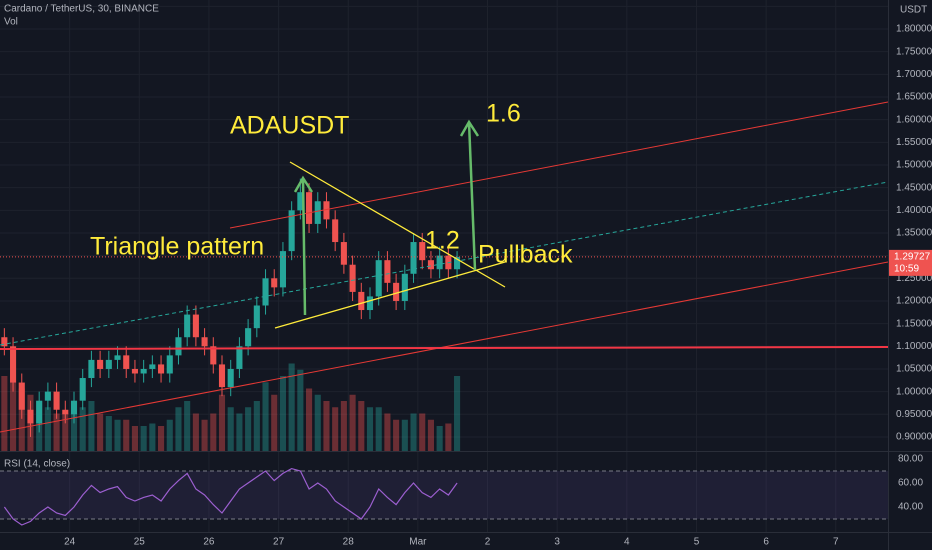 Image resolution: width=932 pixels, height=550 pixels. What do you see at coordinates (503, 114) in the screenshot?
I see `annotation: 1.6` at bounding box center [503, 114].